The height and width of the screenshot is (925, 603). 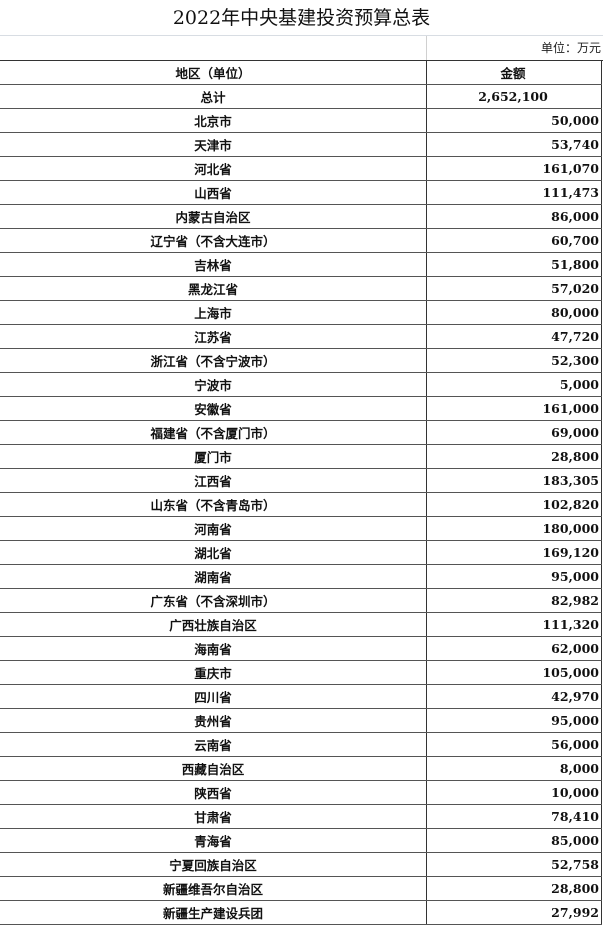 I want to click on total-row: 总计 2,652,100, so click(x=301, y=96).